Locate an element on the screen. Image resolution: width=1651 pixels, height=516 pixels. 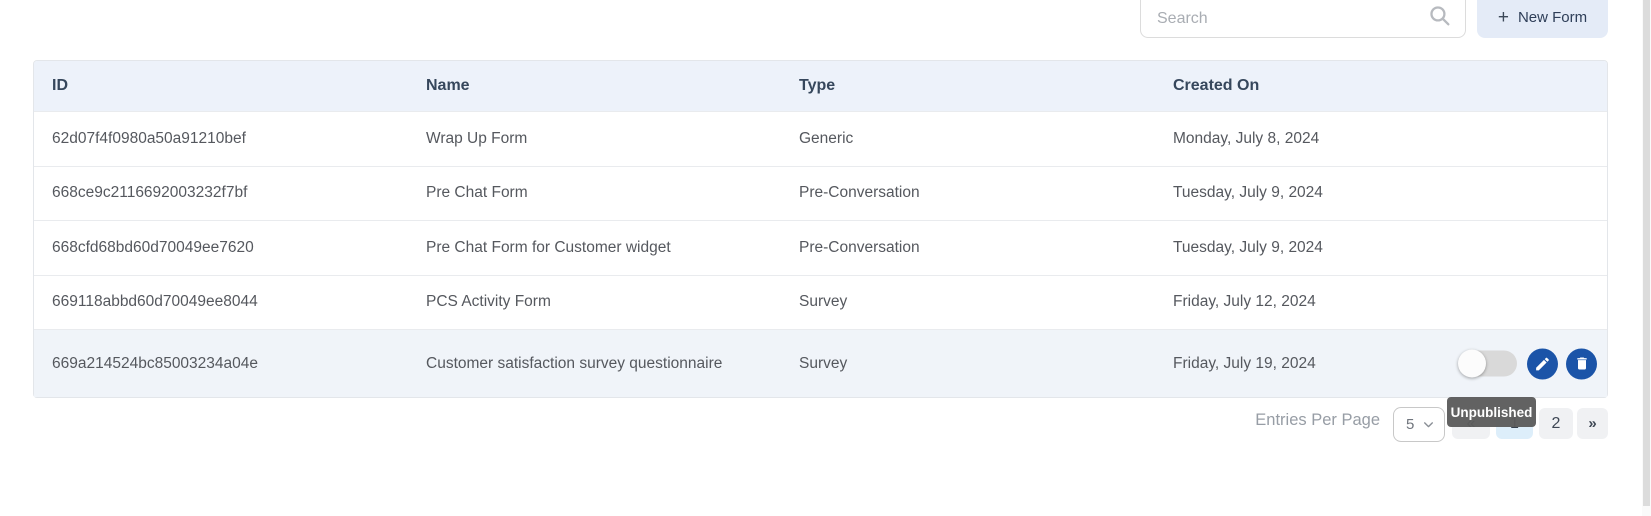
row-actions is located at coordinates (1527, 363).